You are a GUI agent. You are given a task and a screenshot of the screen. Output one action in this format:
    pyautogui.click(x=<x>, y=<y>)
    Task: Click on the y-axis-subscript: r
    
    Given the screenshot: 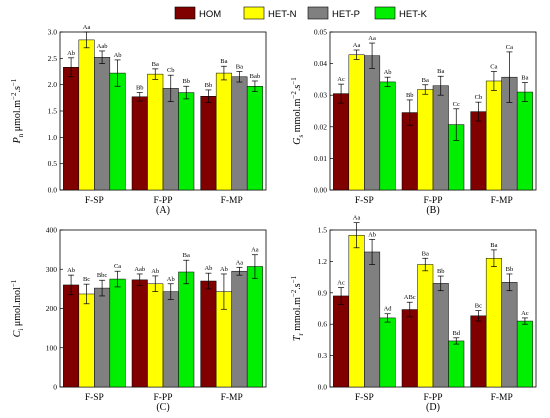 What is the action you would take?
    pyautogui.click(x=301, y=334)
    